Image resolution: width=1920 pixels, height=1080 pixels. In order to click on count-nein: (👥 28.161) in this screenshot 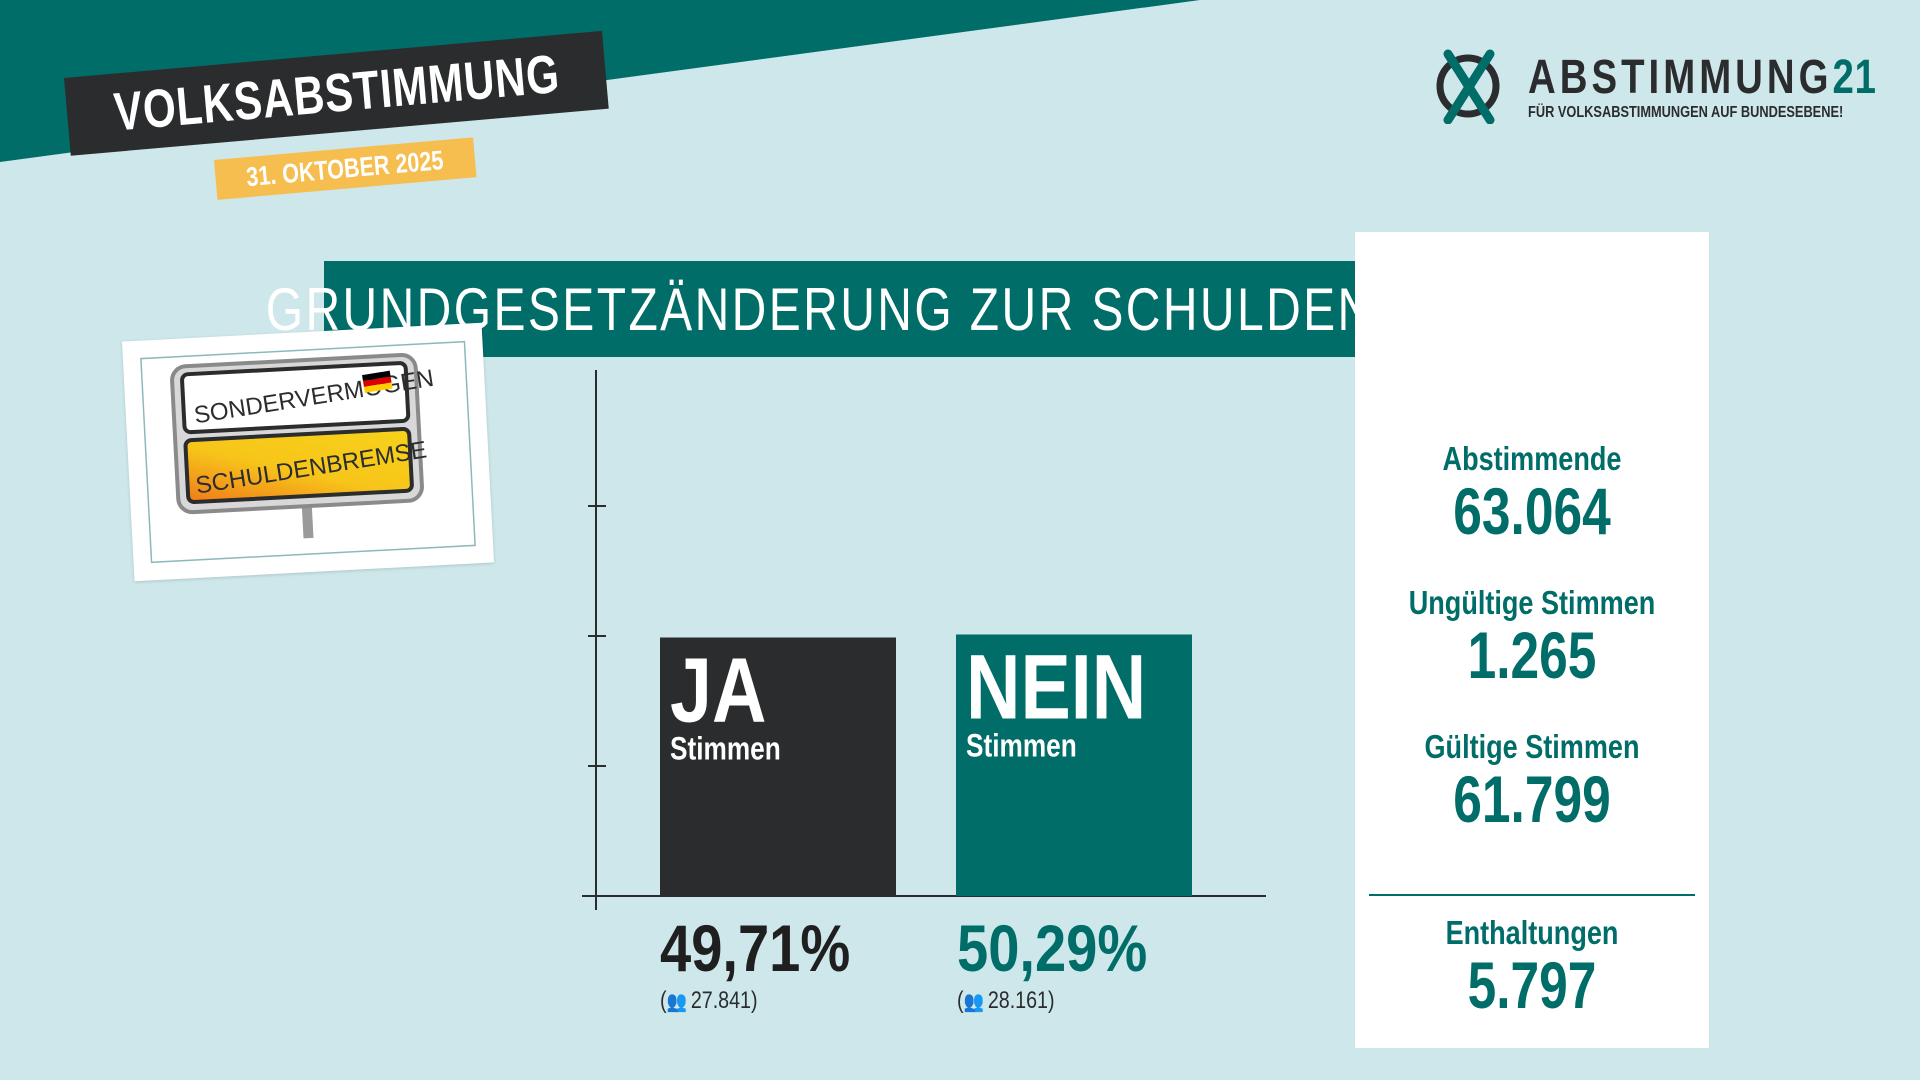, I will do `click(1006, 1000)`.